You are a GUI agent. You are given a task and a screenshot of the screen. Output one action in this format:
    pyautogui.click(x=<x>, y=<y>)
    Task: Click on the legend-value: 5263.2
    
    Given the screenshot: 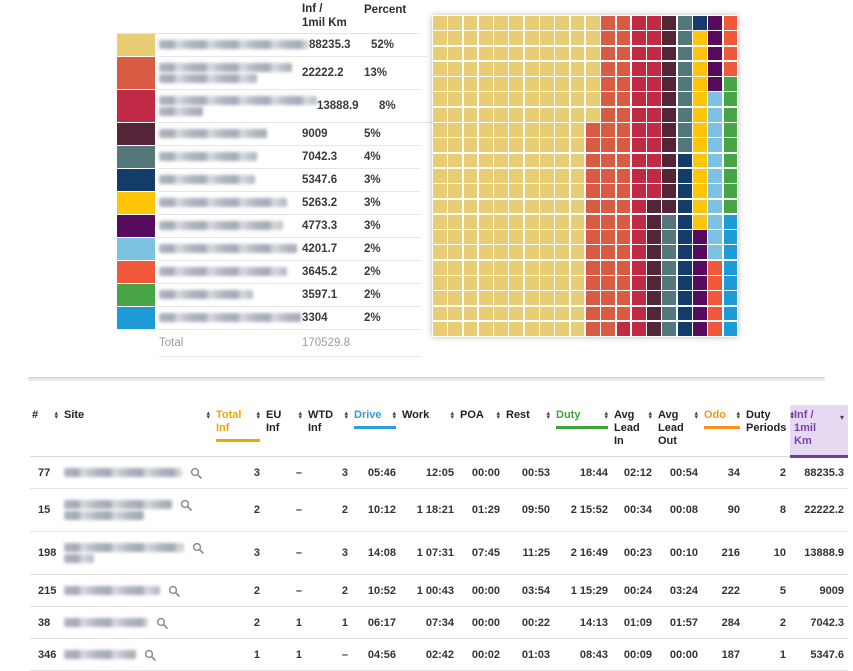 What is the action you would take?
    pyautogui.click(x=333, y=203)
    